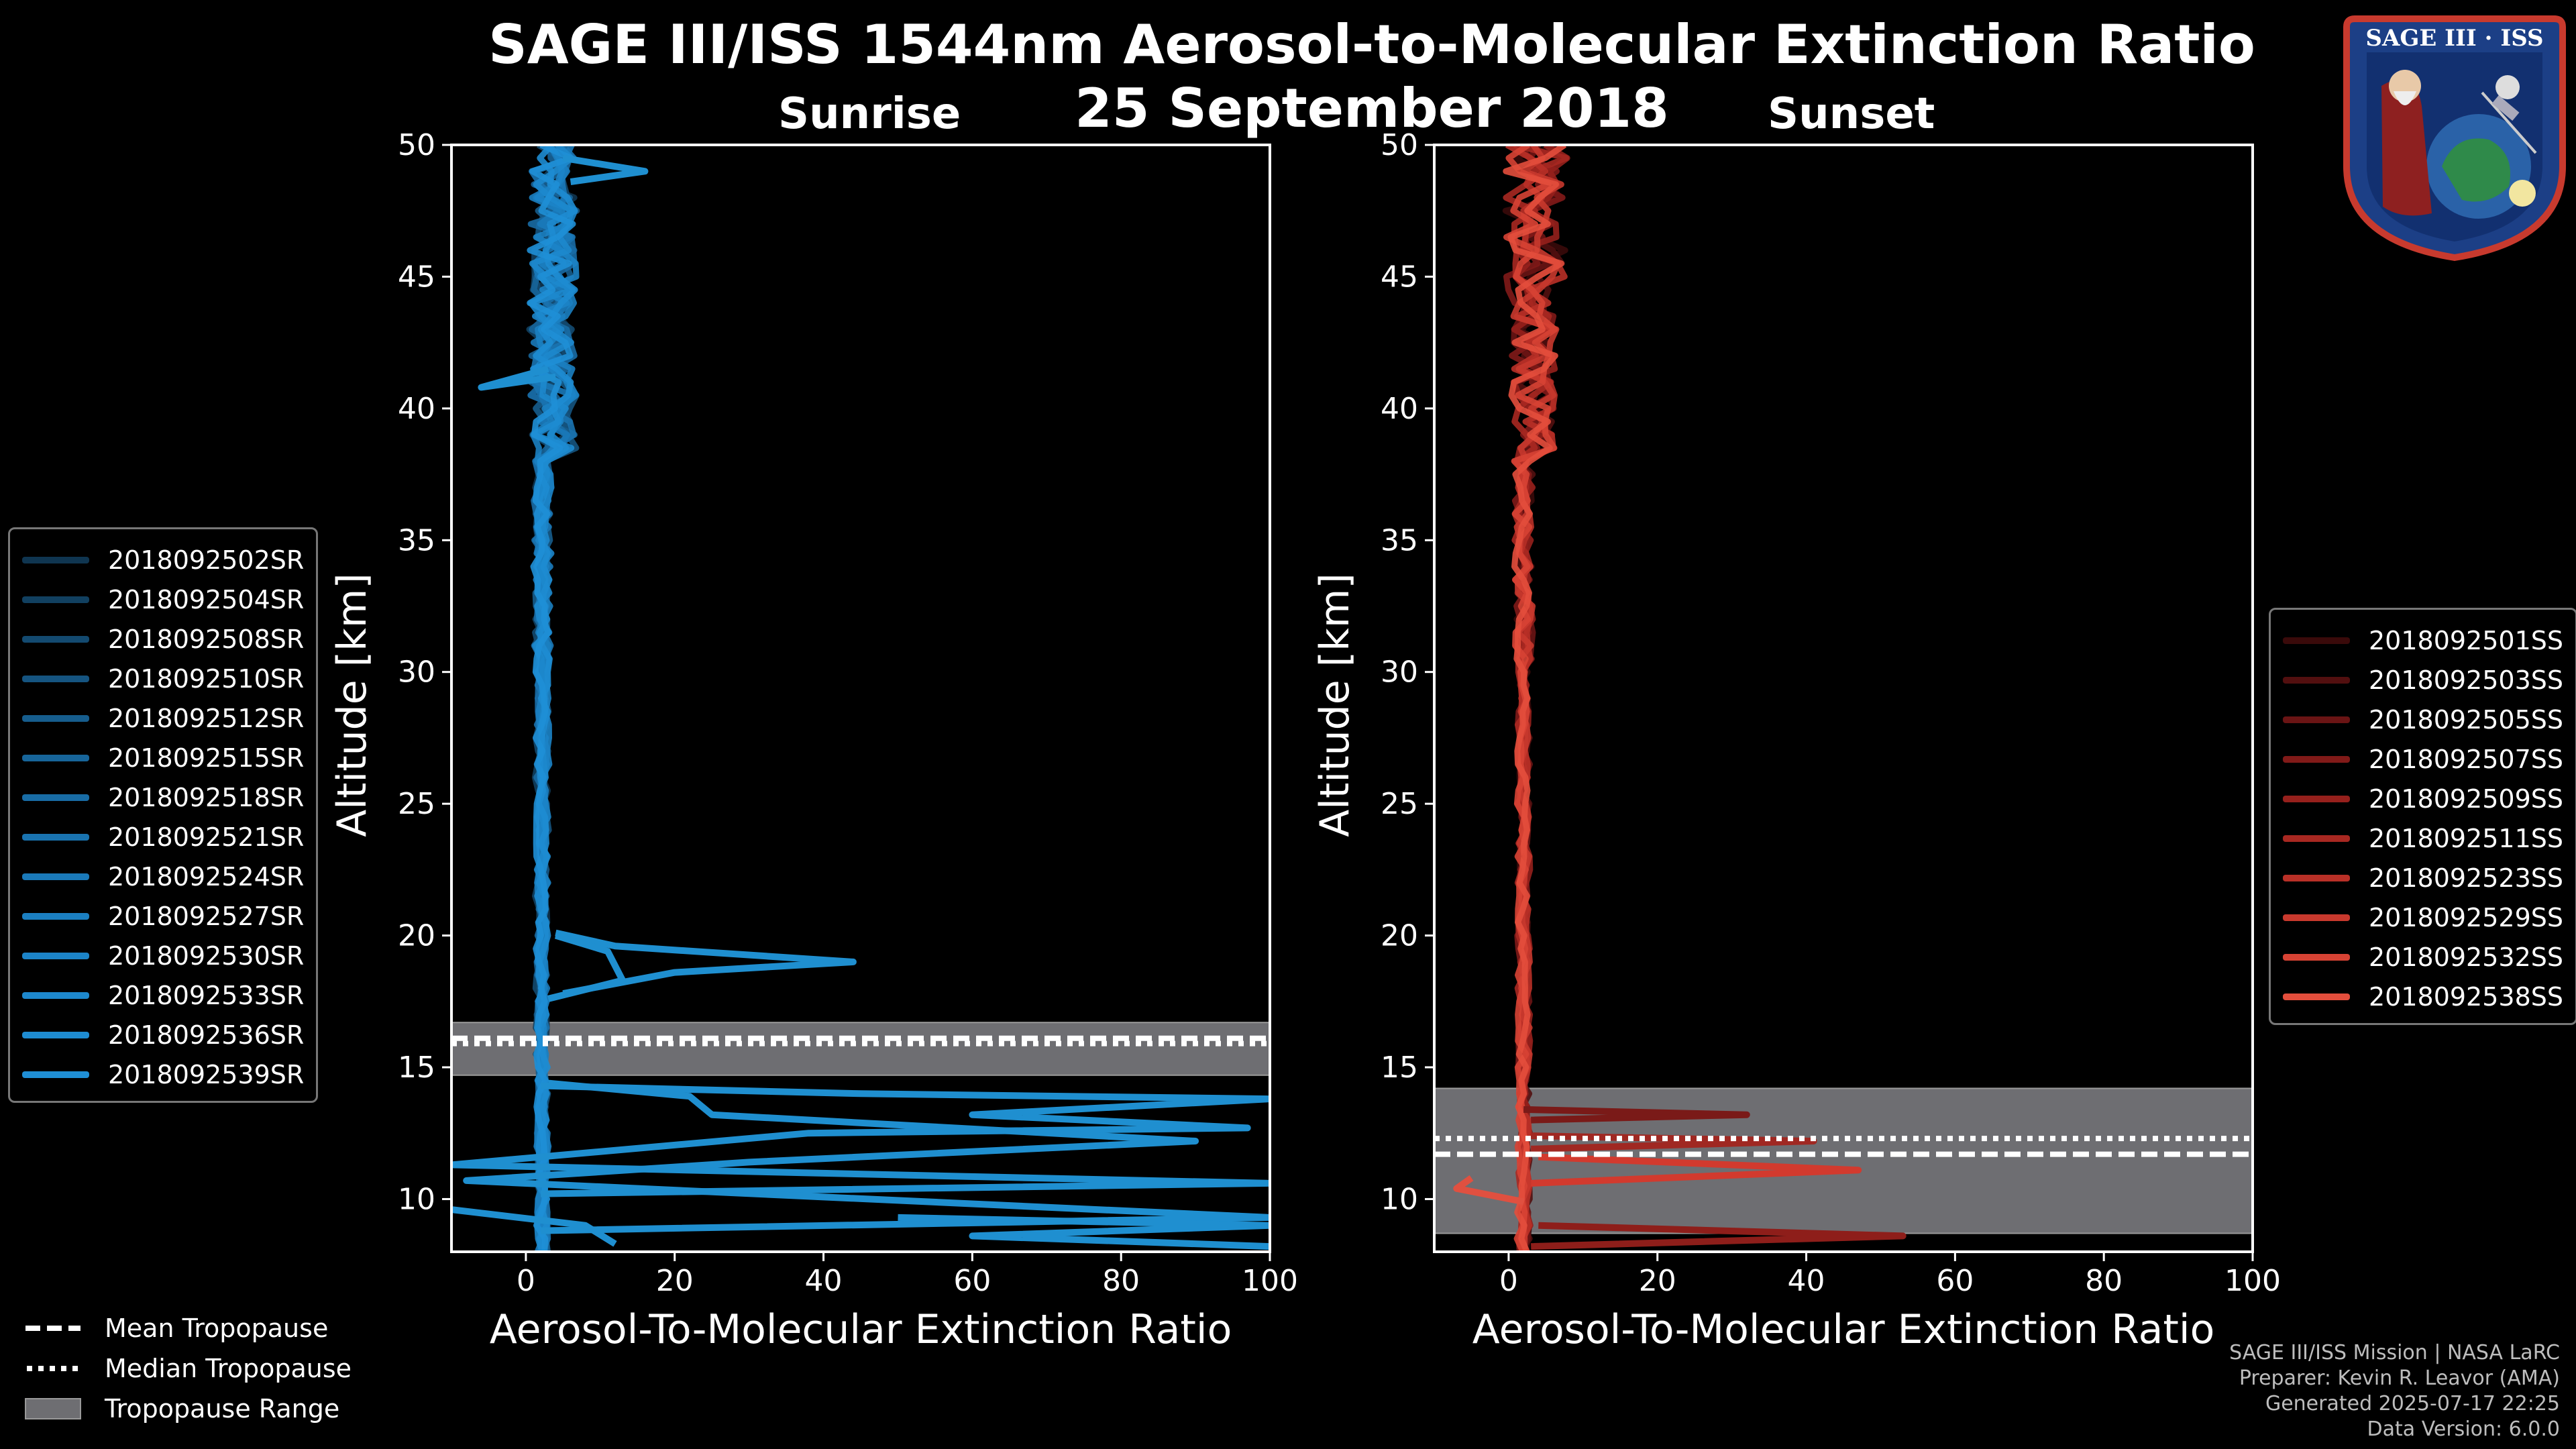 The height and width of the screenshot is (1449, 2576). Describe the element at coordinates (53, 1408) in the screenshot. I see `band-swatch-icon` at that location.